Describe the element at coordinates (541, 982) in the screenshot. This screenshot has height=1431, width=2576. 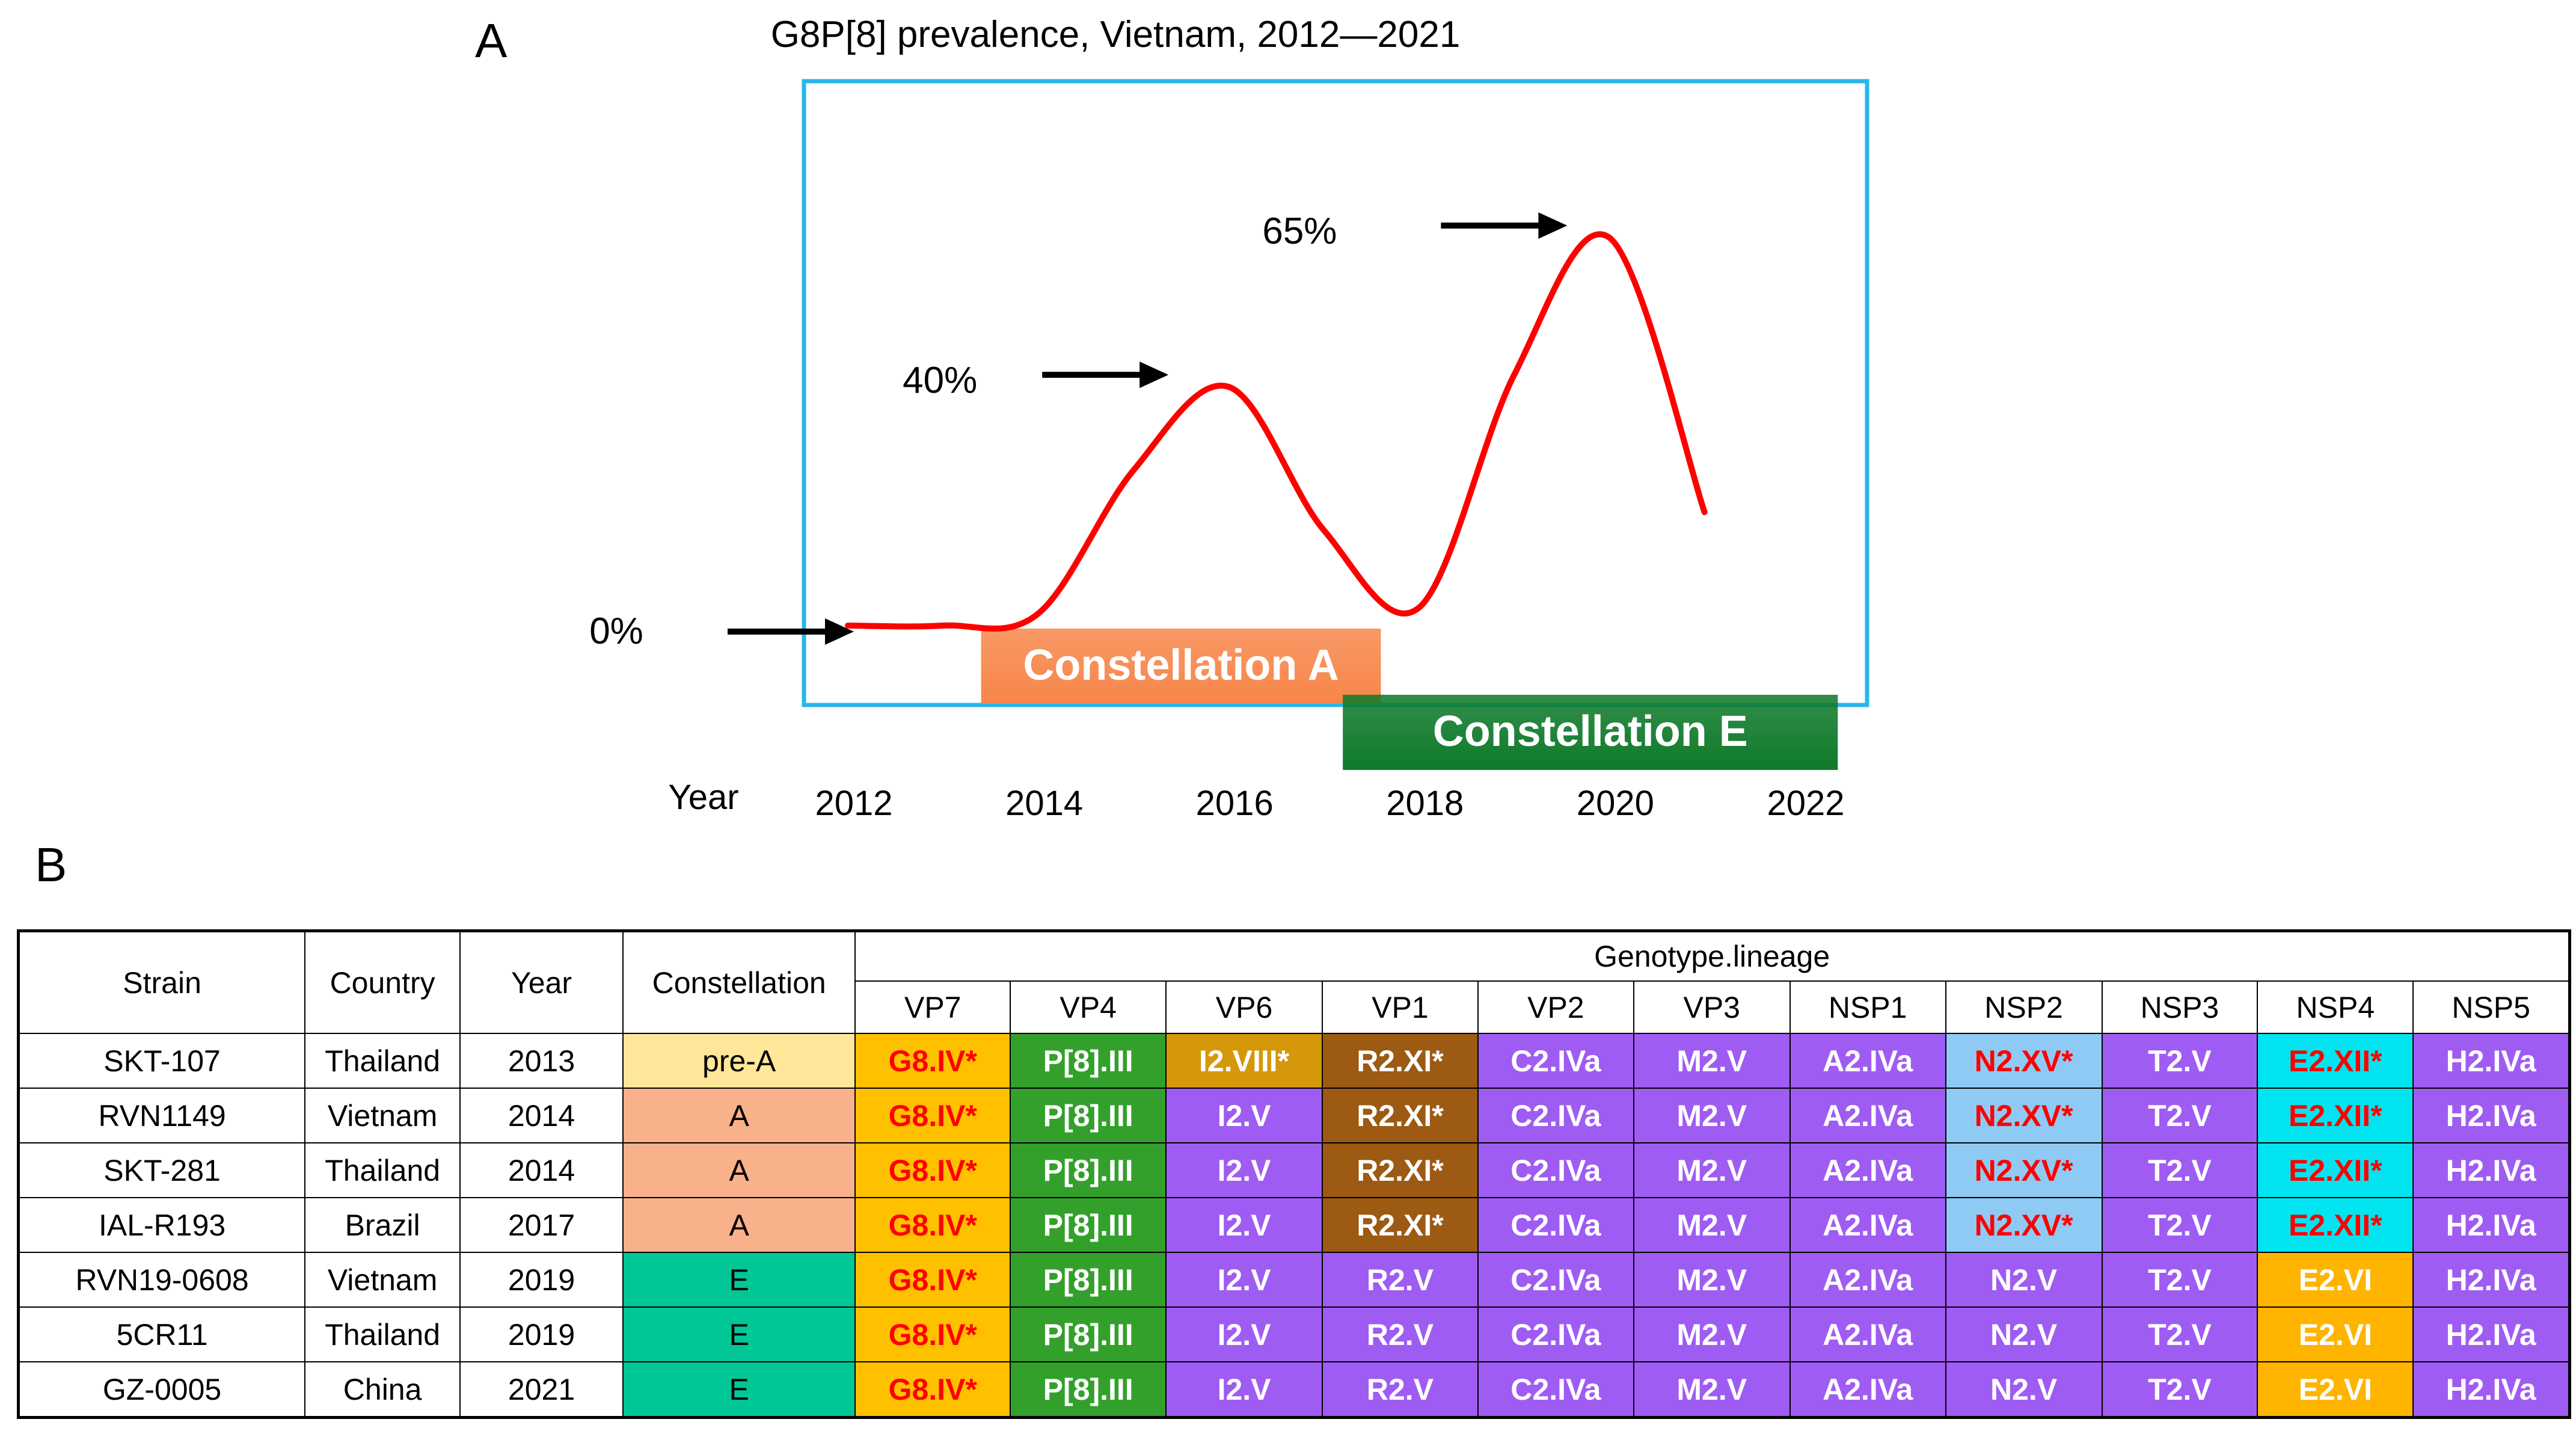
I see `header-year: Year` at that location.